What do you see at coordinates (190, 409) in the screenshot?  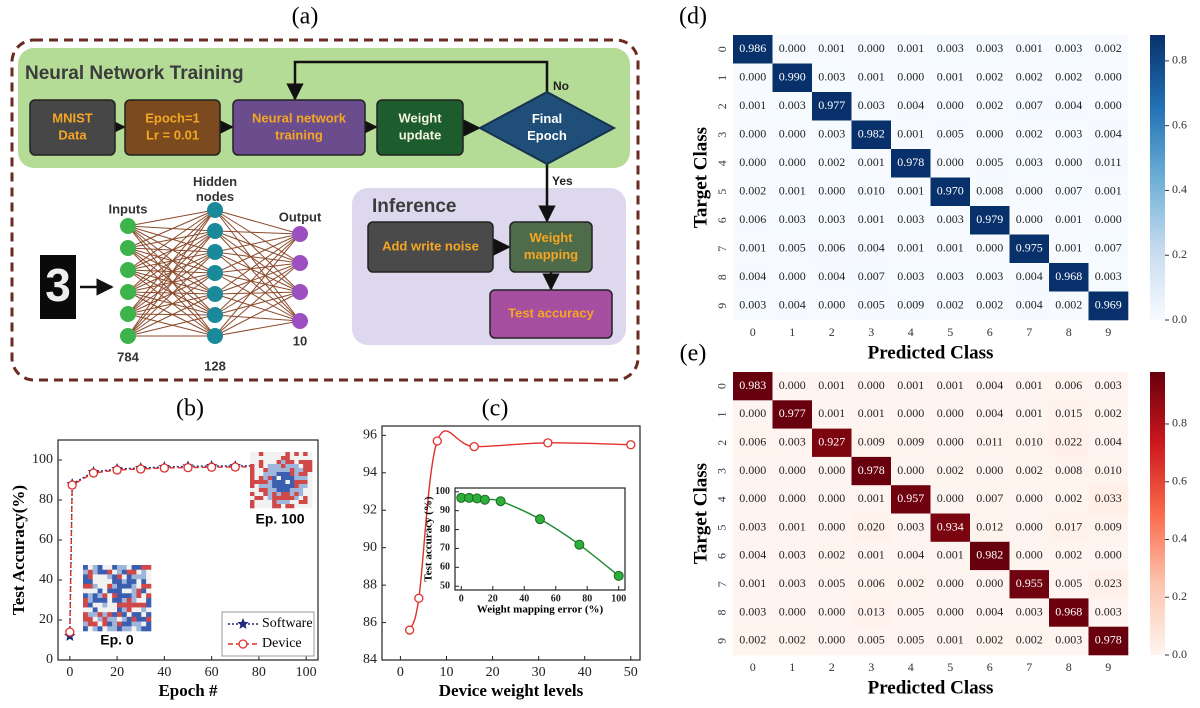 I see `chart-title: (b)` at bounding box center [190, 409].